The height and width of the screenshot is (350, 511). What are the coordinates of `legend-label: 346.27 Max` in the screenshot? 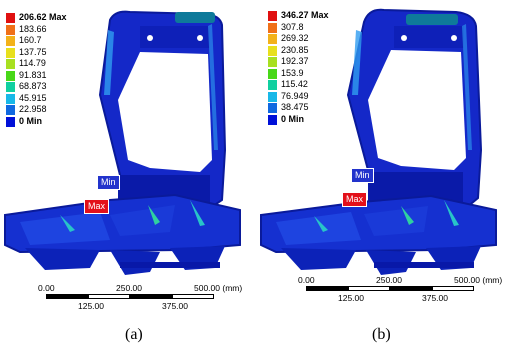 It's located at (305, 15).